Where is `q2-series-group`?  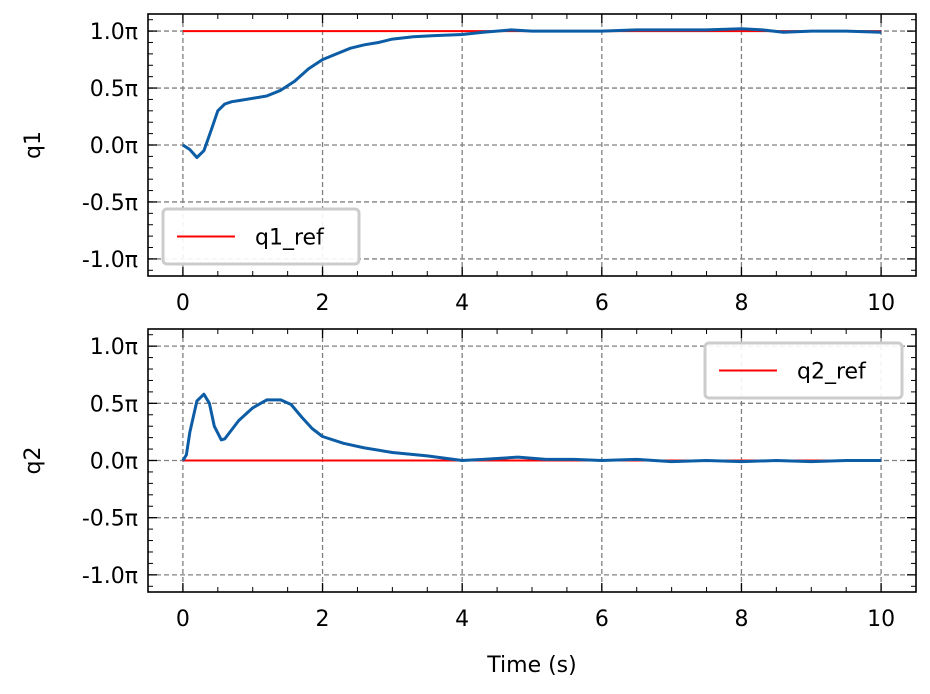
q2-series-group is located at coordinates (531, 428).